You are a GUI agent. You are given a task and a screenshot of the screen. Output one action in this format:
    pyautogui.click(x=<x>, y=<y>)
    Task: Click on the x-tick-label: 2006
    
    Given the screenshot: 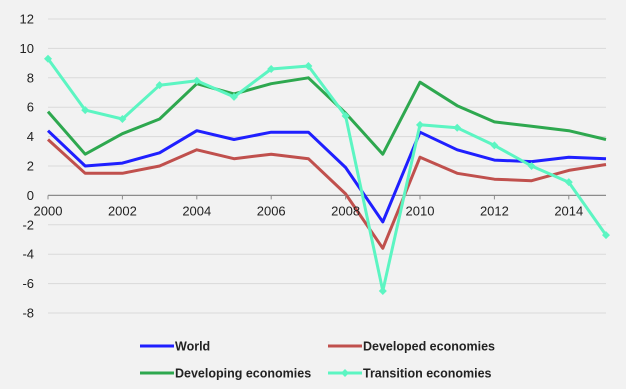 What is the action you would take?
    pyautogui.click(x=271, y=210)
    